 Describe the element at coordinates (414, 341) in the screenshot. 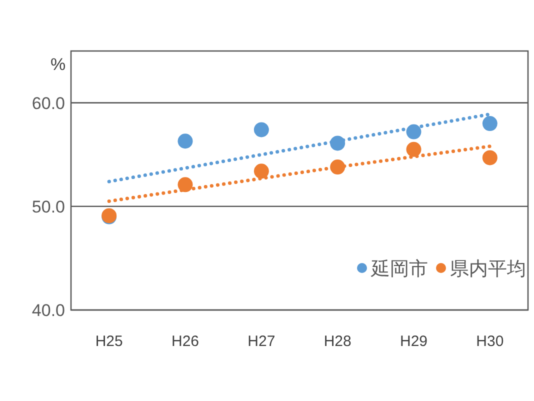

I see `x-tick-label: H29` at that location.